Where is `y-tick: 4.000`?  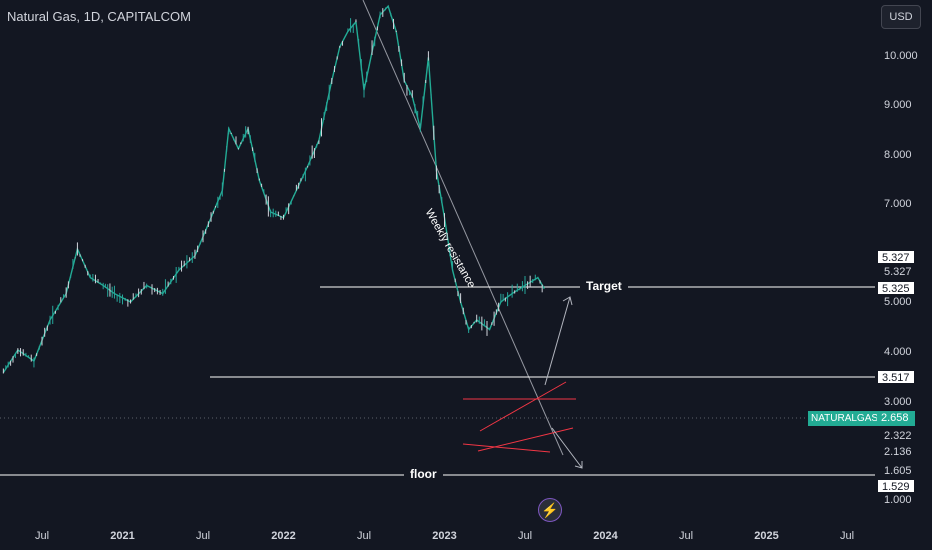
y-tick: 4.000 is located at coordinates (898, 352).